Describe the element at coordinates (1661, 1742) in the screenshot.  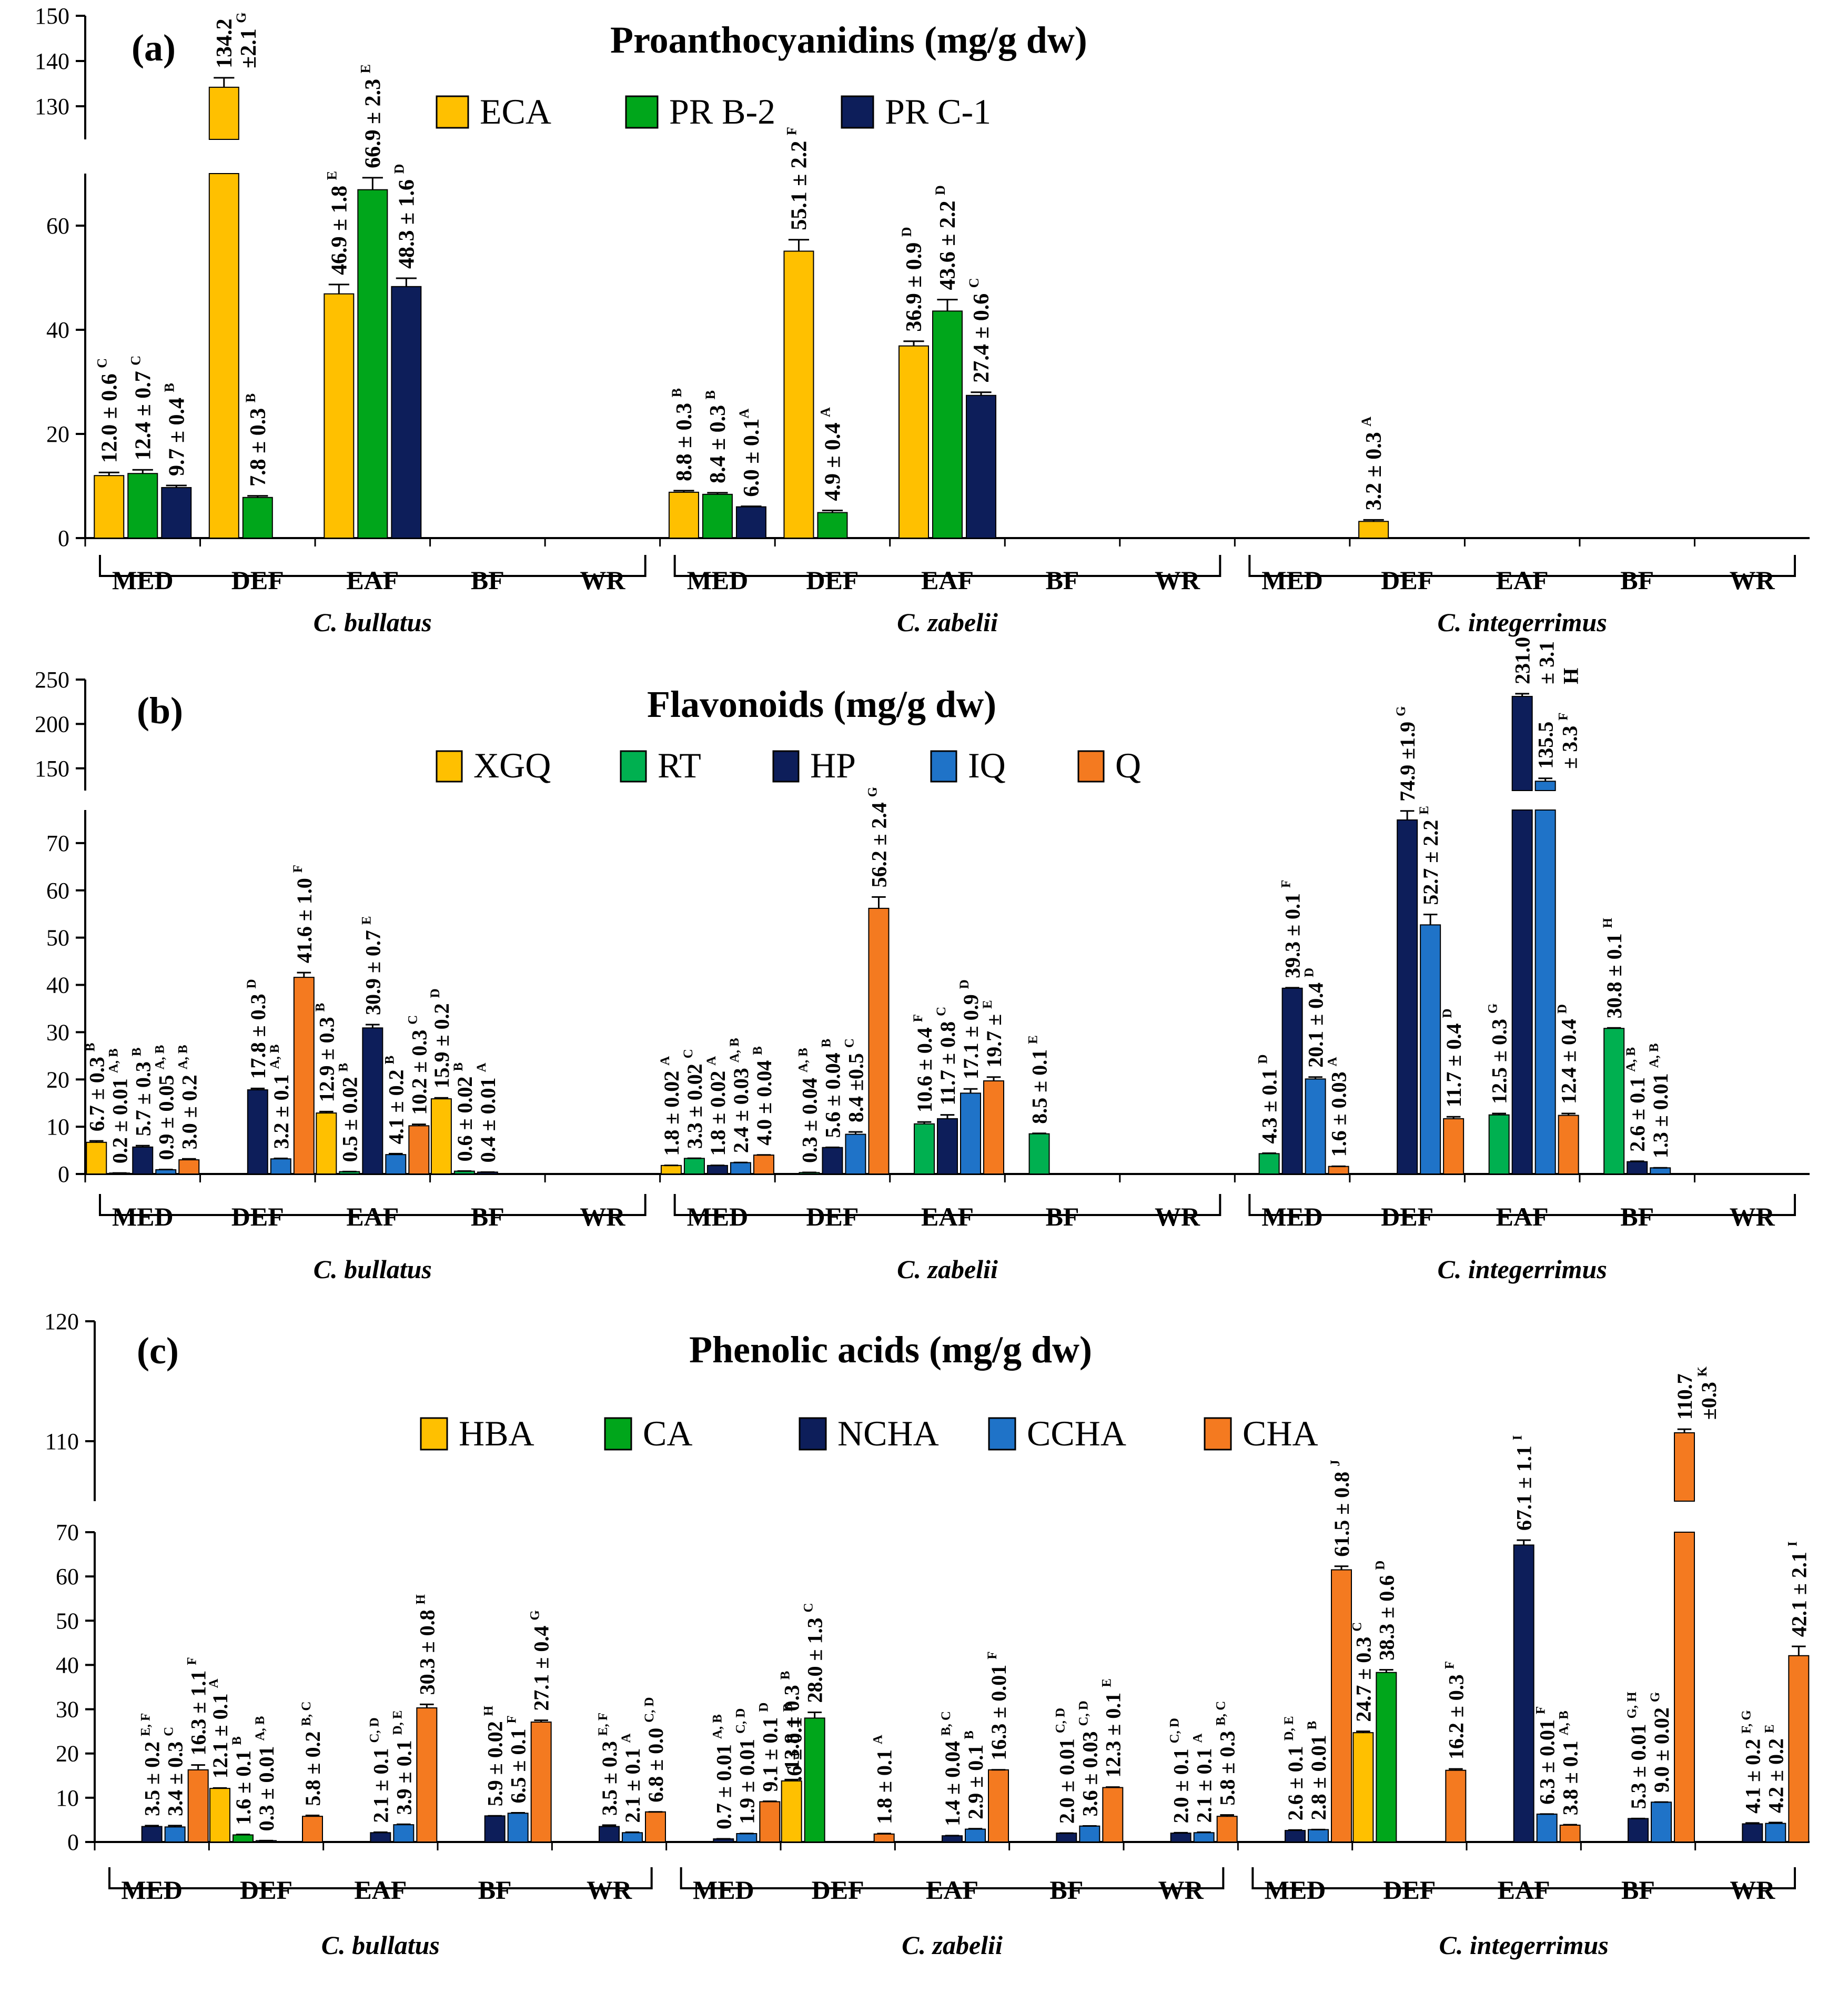
I see `data-label: 9.0 ± 0.02 G` at that location.